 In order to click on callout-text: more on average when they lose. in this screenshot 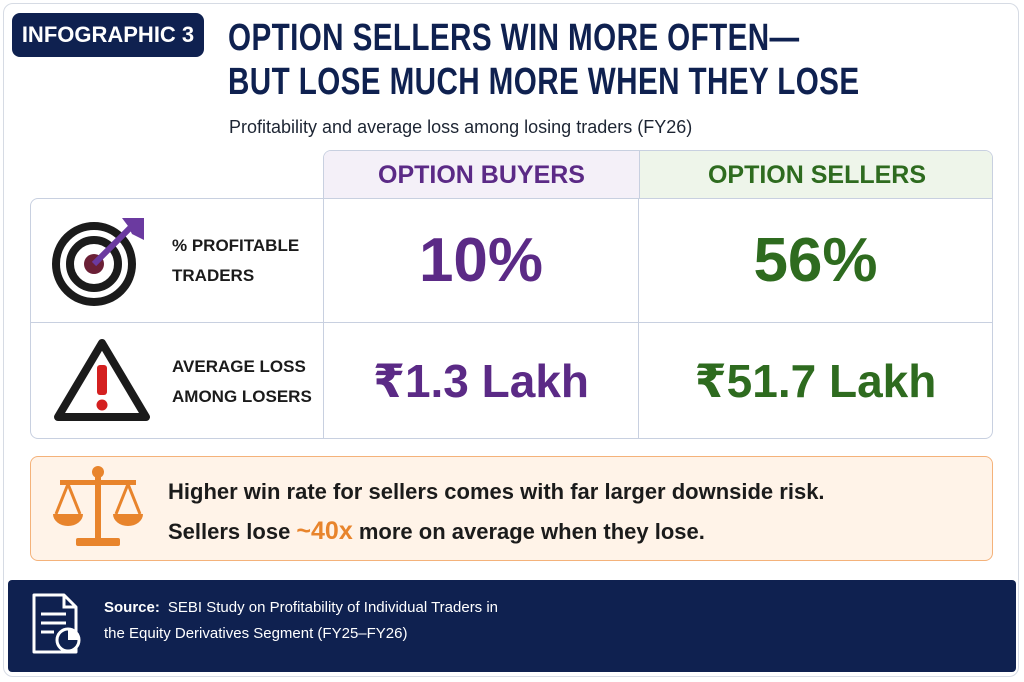, I will do `click(528, 531)`.